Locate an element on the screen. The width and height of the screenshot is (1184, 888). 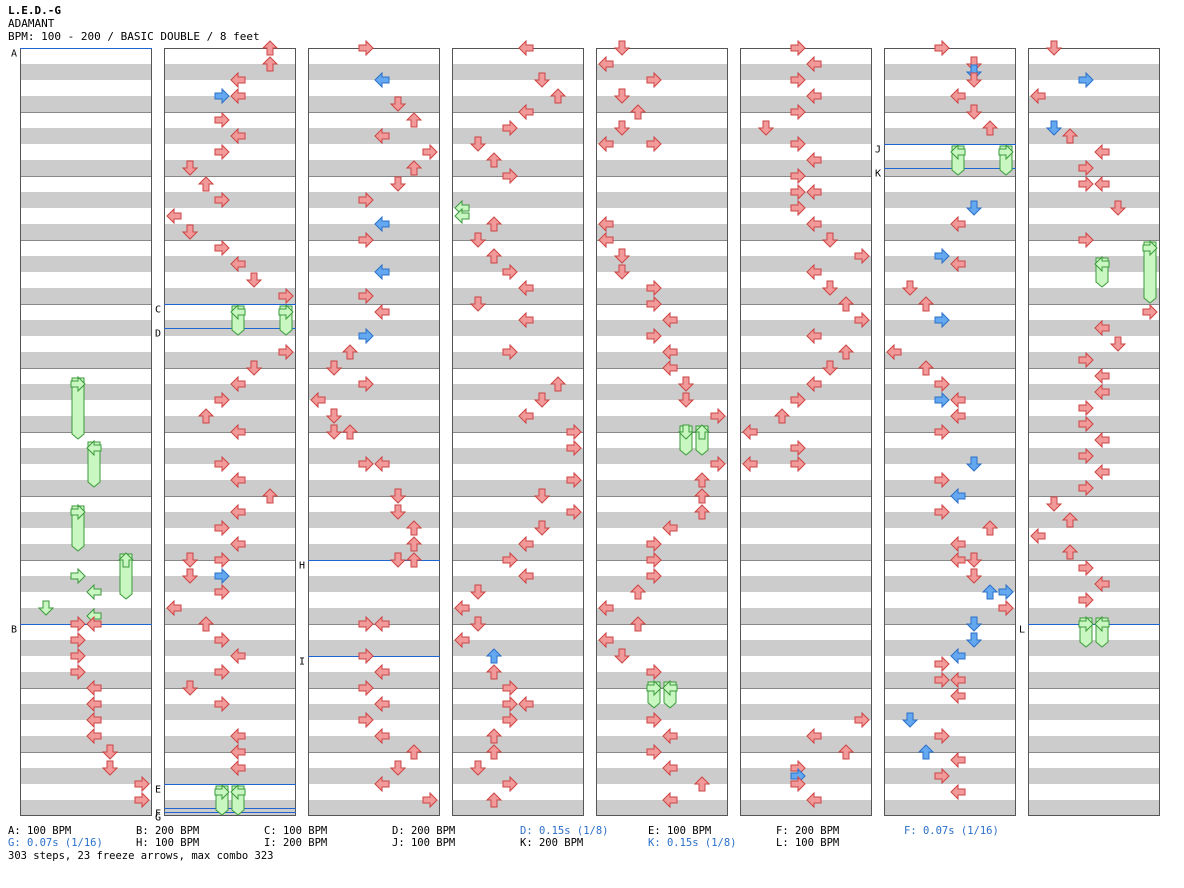
bpm-change-label: C is located at coordinates (158, 310).